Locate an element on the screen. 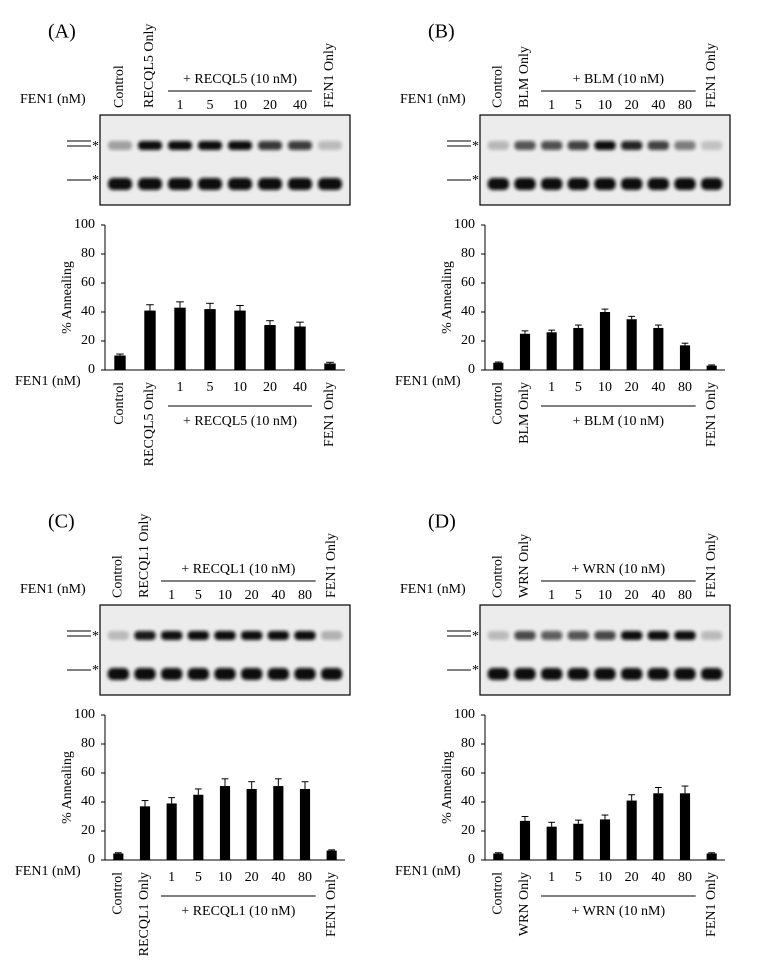  lane-label: FEN1 Only is located at coordinates (711, 565).